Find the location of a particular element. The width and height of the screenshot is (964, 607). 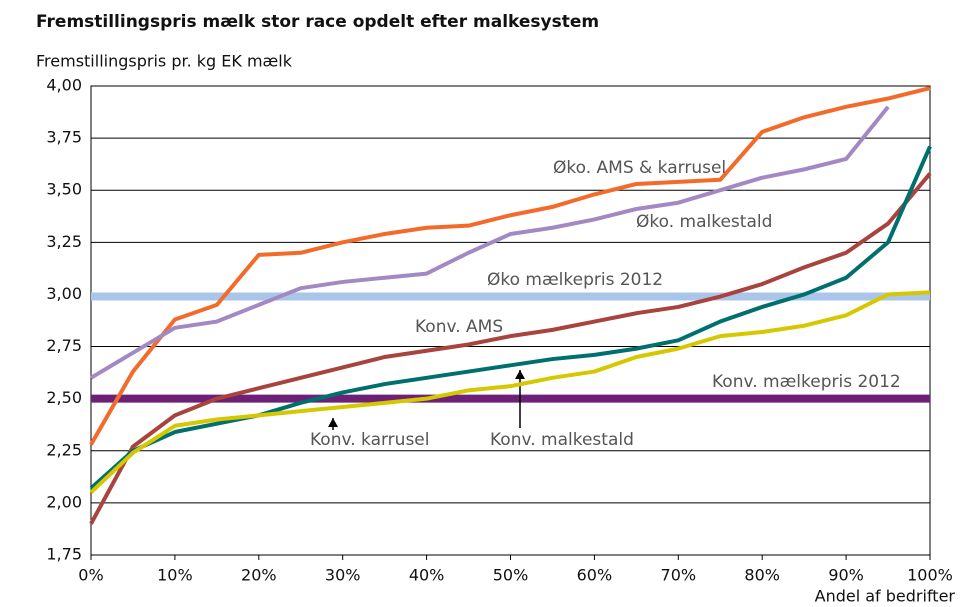

series-label: Øko. malkestald is located at coordinates (704, 222).